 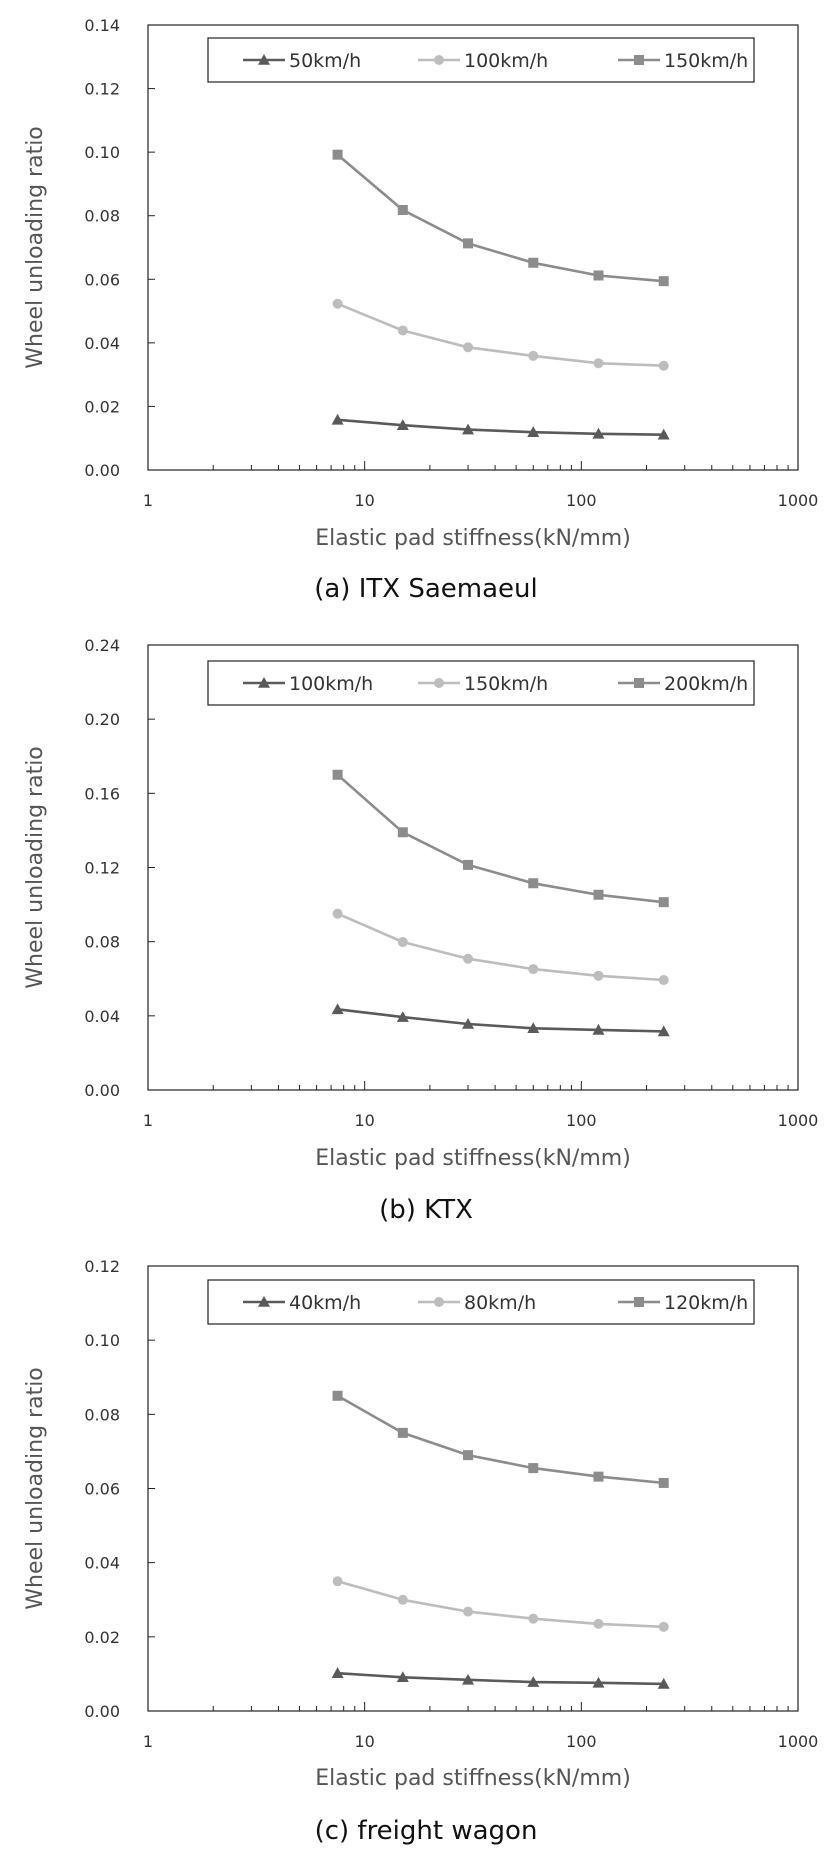 I want to click on legend-label: 50km/h, so click(x=325, y=61).